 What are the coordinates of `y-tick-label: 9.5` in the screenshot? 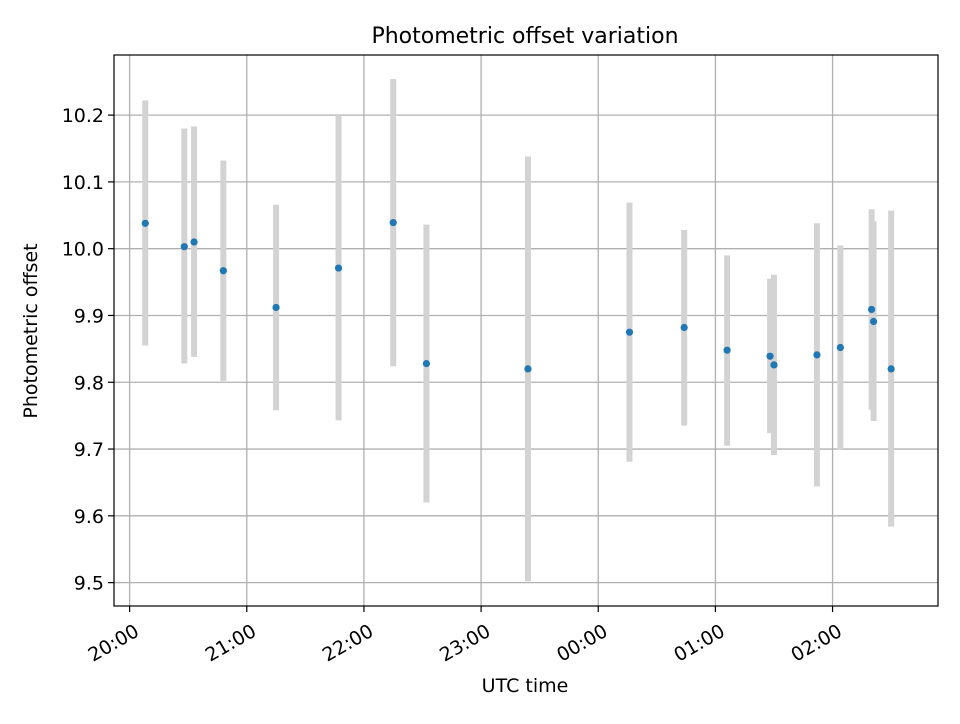 It's located at (89, 584).